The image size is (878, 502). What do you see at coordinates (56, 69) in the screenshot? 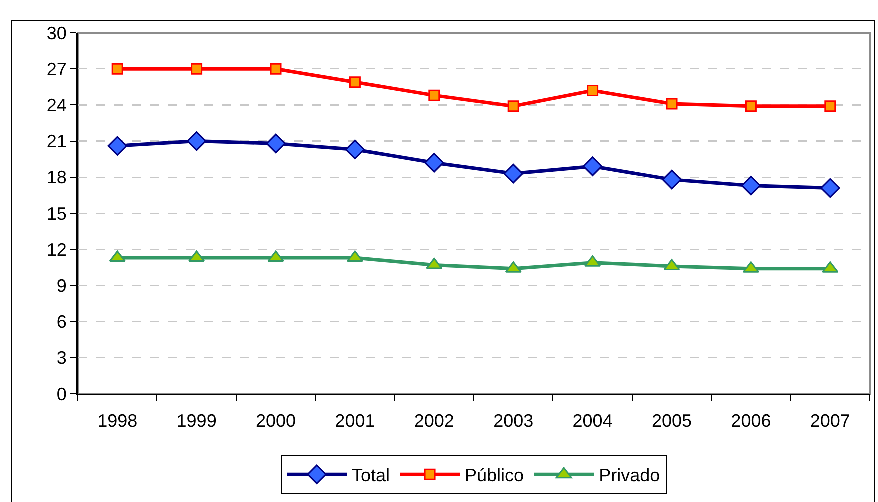
I see `y-tick-label: 27` at bounding box center [56, 69].